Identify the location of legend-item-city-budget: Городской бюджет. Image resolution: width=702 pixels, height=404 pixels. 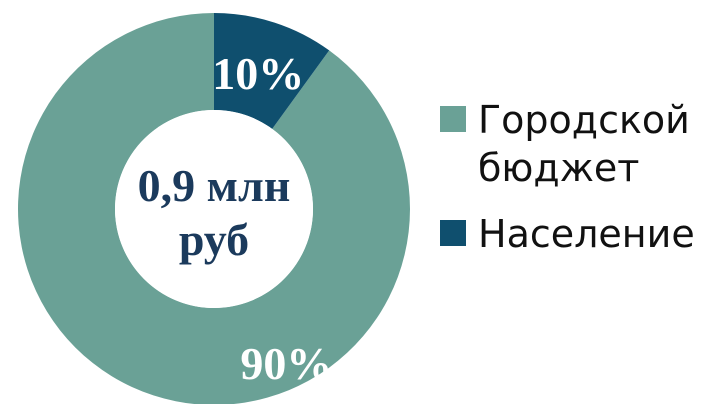
(571, 144).